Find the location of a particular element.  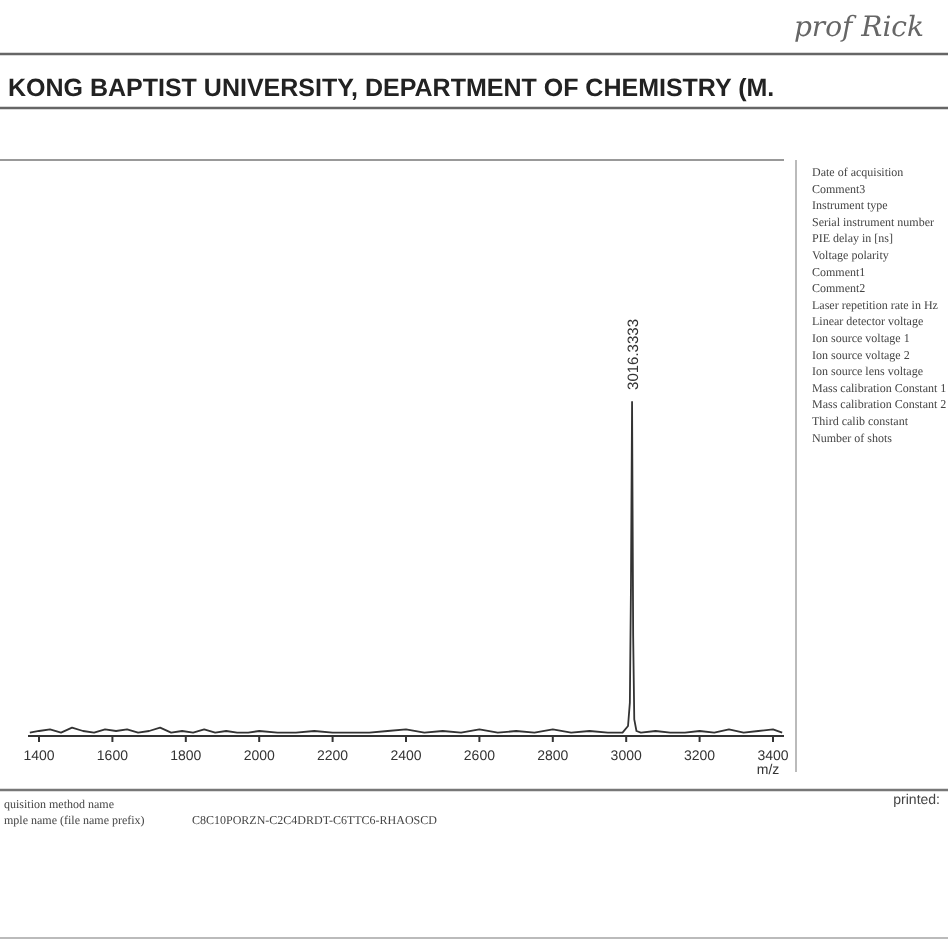

text: prof Rick is located at coordinates (858, 28).